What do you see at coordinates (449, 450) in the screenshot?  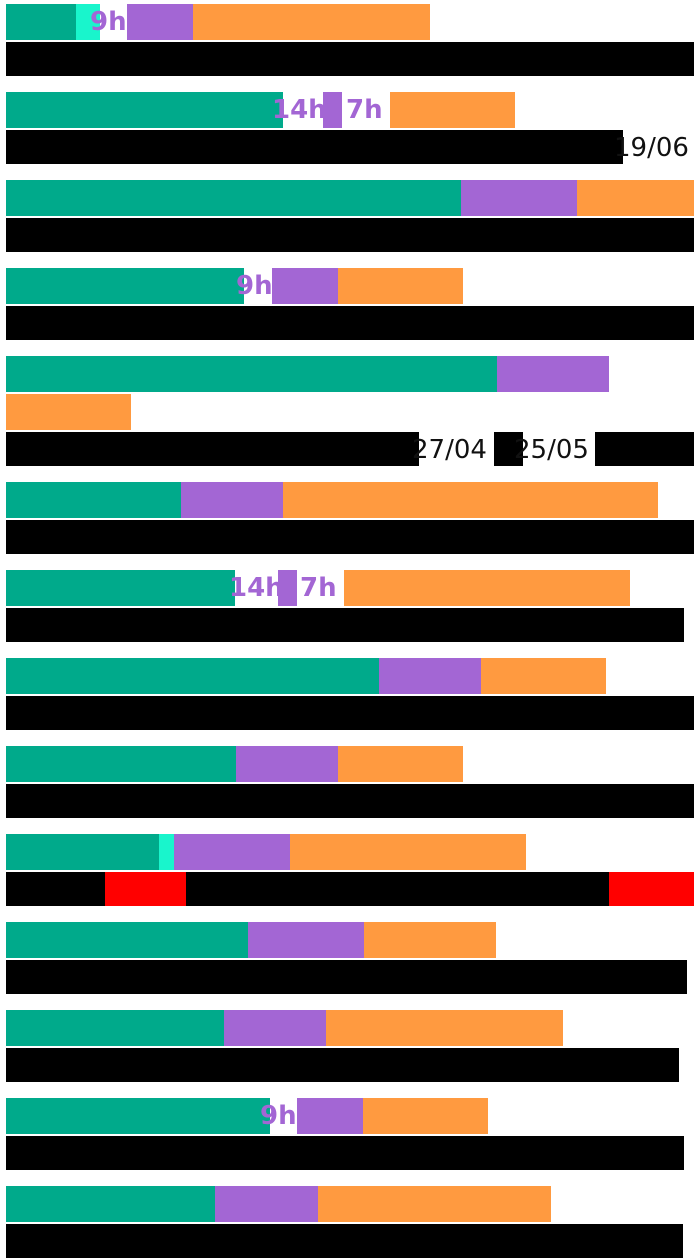 I see `date-label: 27/04` at bounding box center [449, 450].